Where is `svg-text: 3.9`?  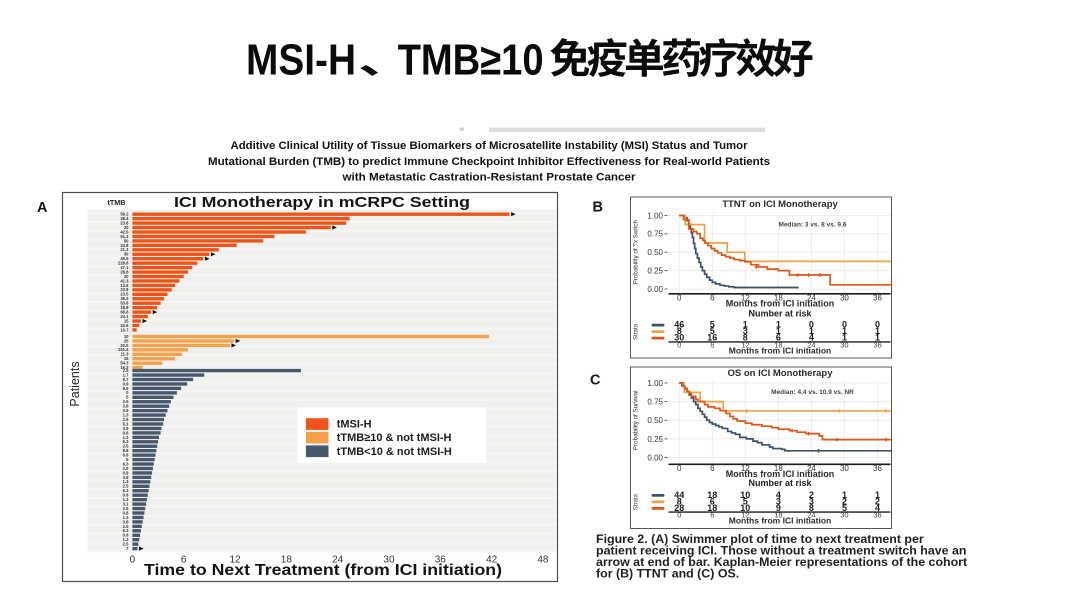 svg-text: 3.9 is located at coordinates (126, 428).